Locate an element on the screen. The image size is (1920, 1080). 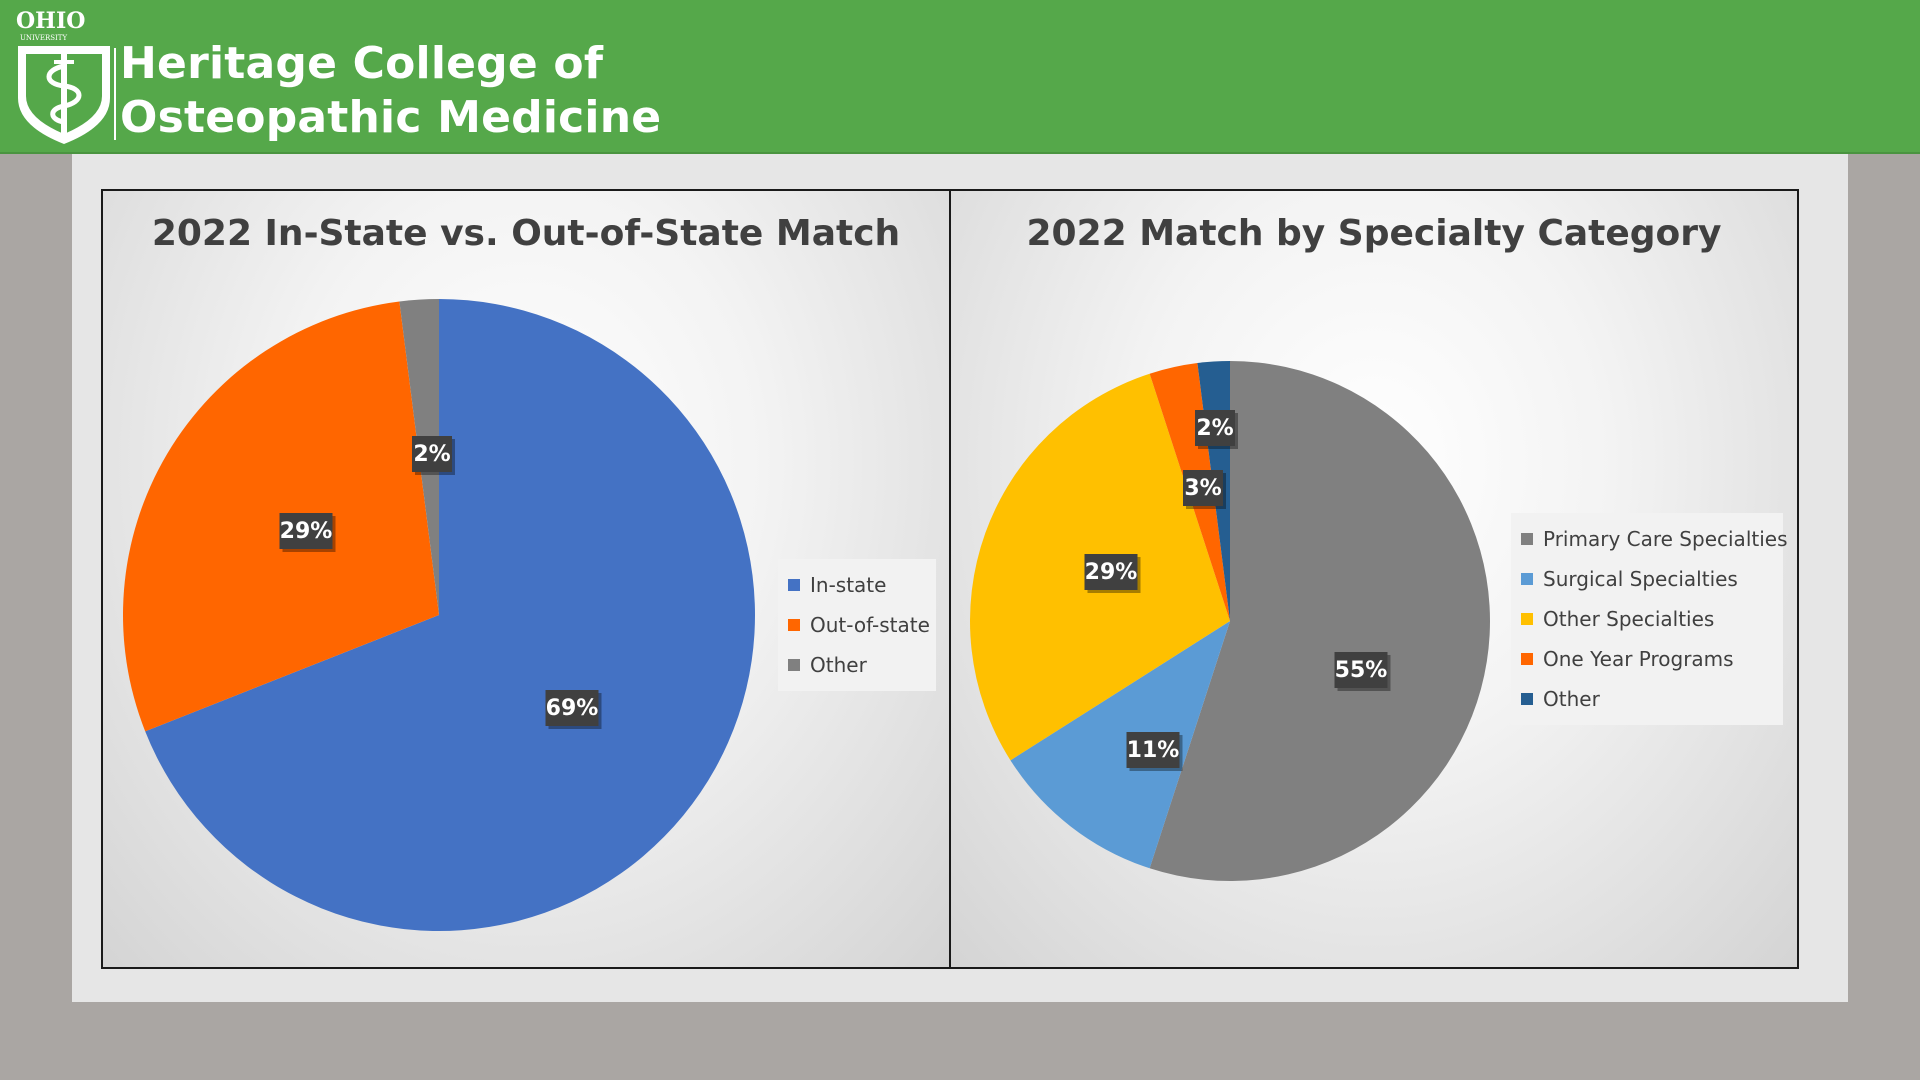
svg-text: 55% is located at coordinates (1361, 670).